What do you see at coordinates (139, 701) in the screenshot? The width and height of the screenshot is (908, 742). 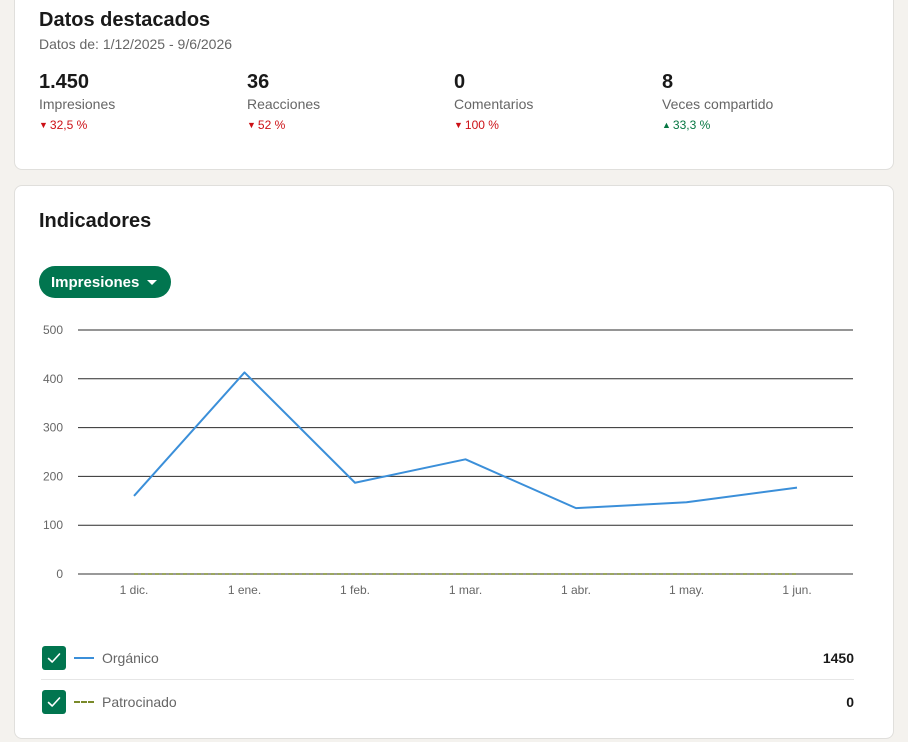 I see `legend-label: Patrocinado` at bounding box center [139, 701].